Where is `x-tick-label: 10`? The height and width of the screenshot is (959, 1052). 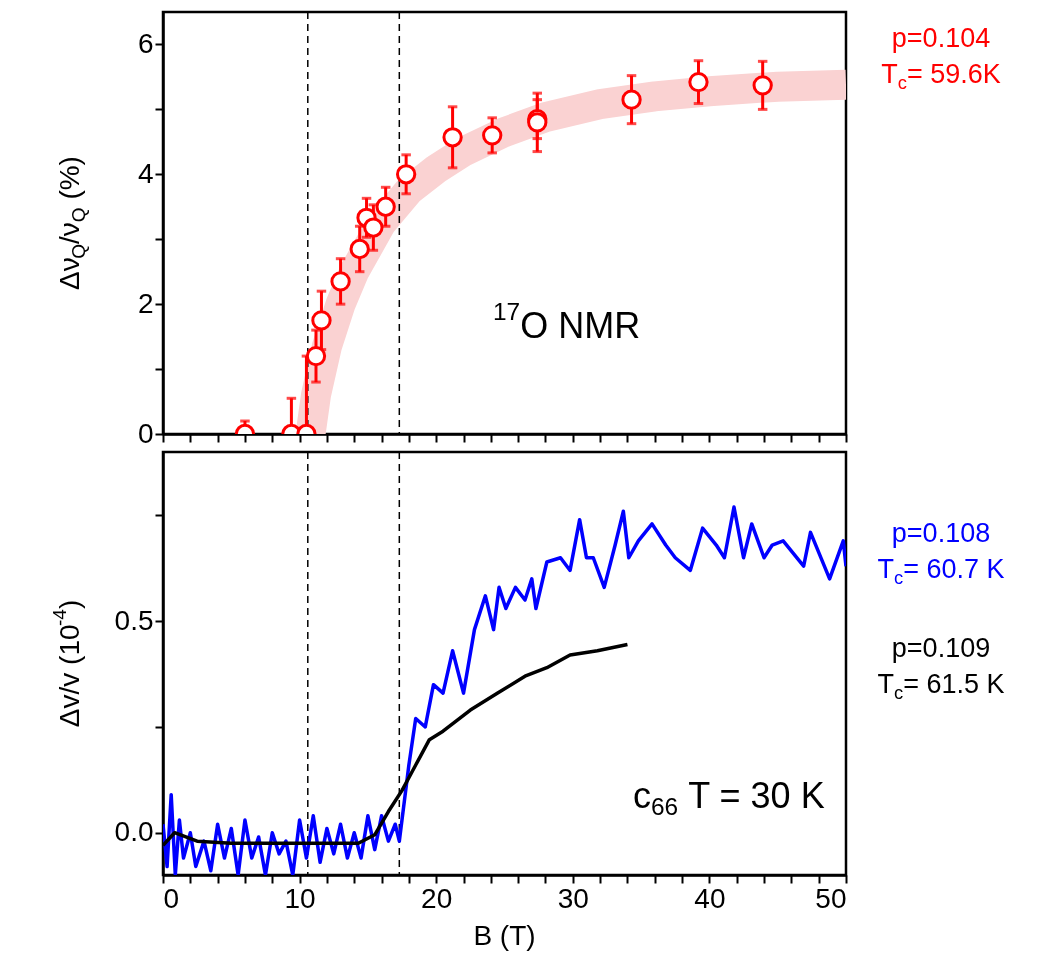
x-tick-label: 10 is located at coordinates (300, 898).